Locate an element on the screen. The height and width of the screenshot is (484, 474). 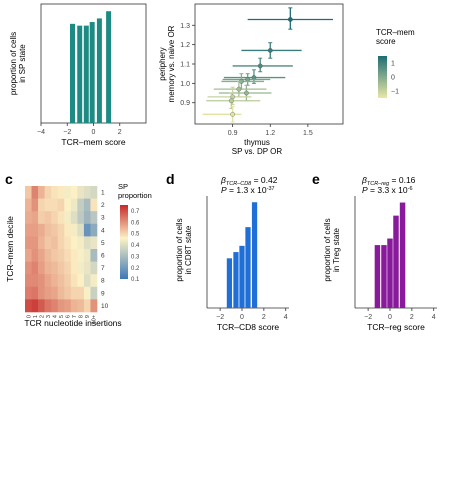
legend-tick-label: 1 is located at coordinates (393, 64).